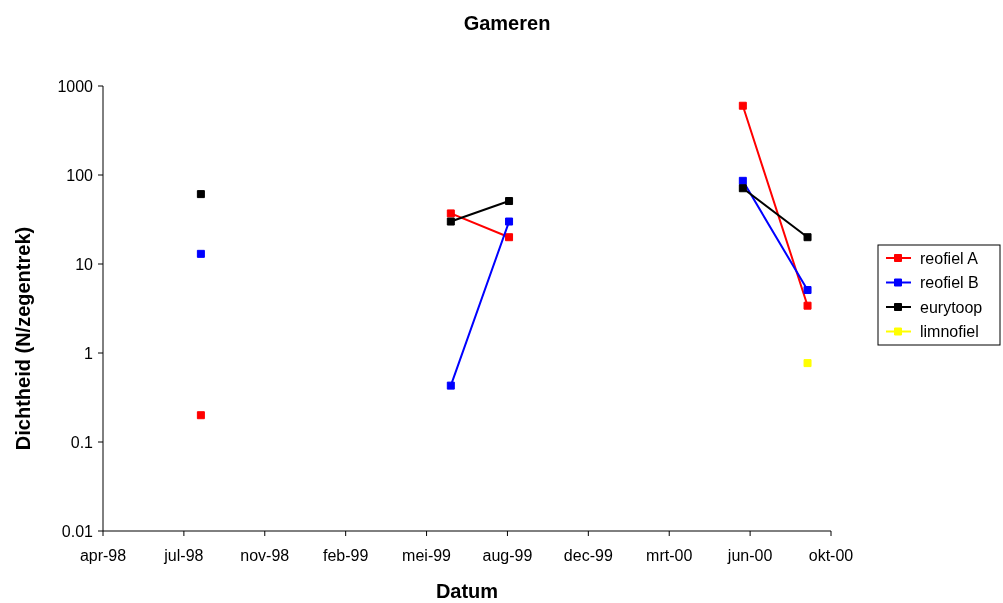 This screenshot has width=1003, height=603. Describe the element at coordinates (427, 555) in the screenshot. I see `x-tick-label: mei-99` at that location.